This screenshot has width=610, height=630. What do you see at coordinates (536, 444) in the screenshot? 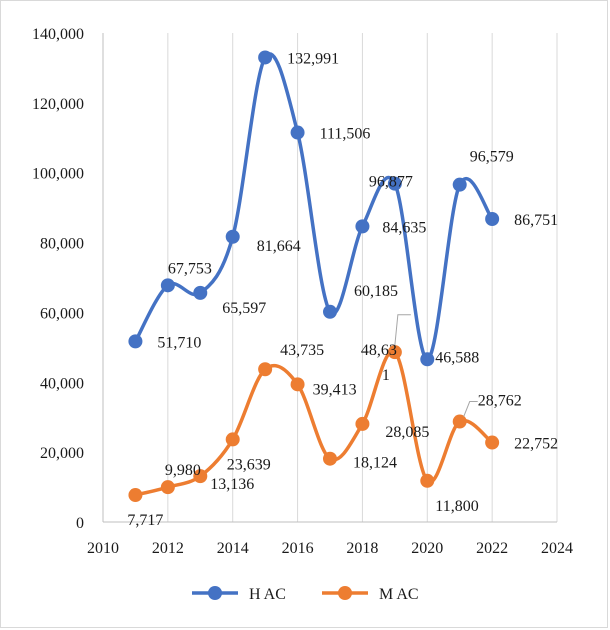
I see `data-label-m-ac-2022: 22,752` at bounding box center [536, 444].